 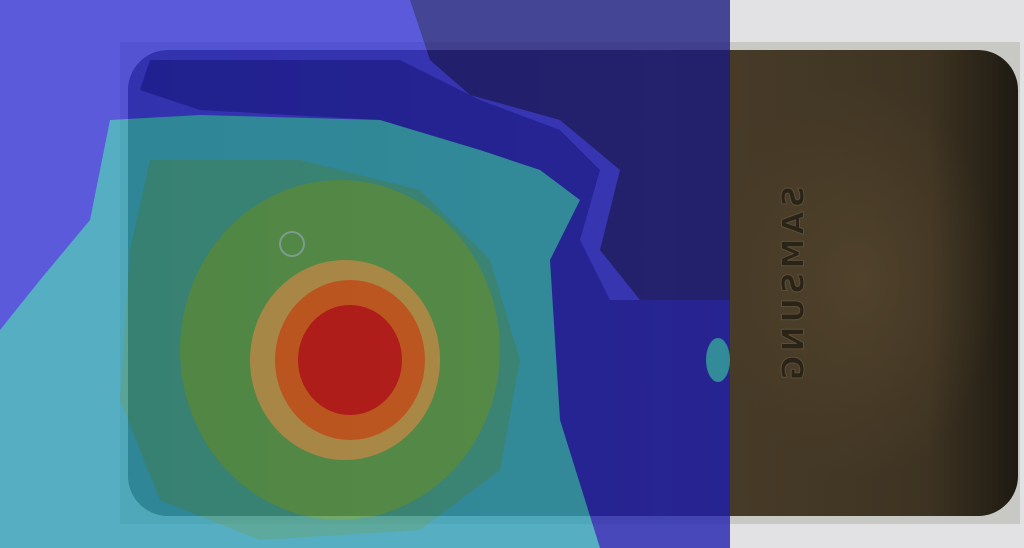 I want to click on brand-text: SAMSUNG, so click(x=794, y=285).